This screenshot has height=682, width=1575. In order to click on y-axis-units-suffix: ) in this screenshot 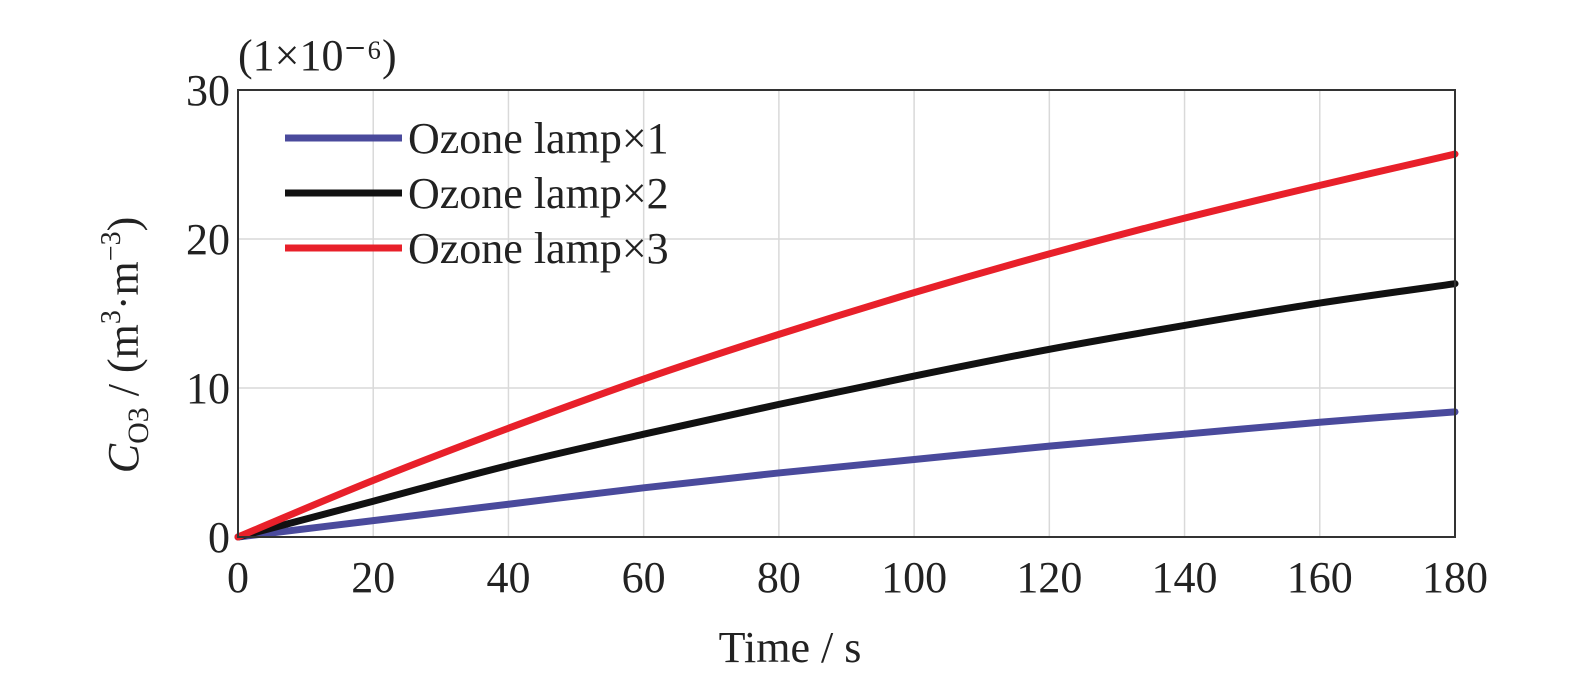, I will do `click(123, 224)`.